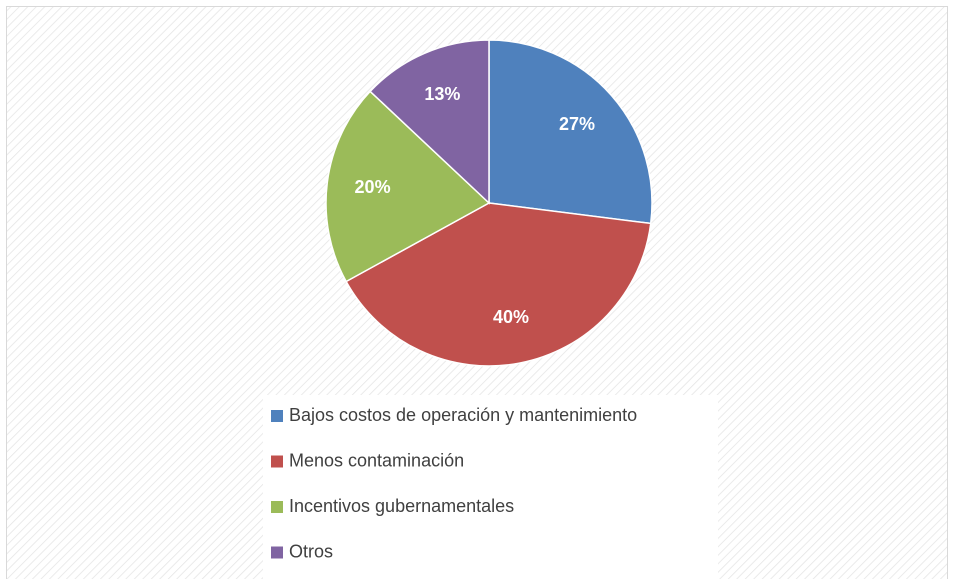  Describe the element at coordinates (401, 506) in the screenshot. I see `legend-label: Incentivos gubernamentales` at that location.